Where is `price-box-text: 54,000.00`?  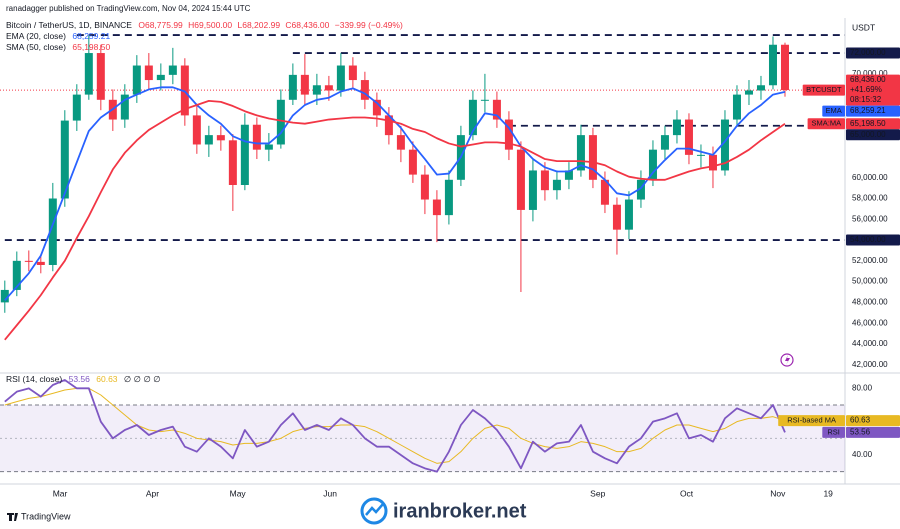 price-box-text: 54,000.00 is located at coordinates (868, 239).